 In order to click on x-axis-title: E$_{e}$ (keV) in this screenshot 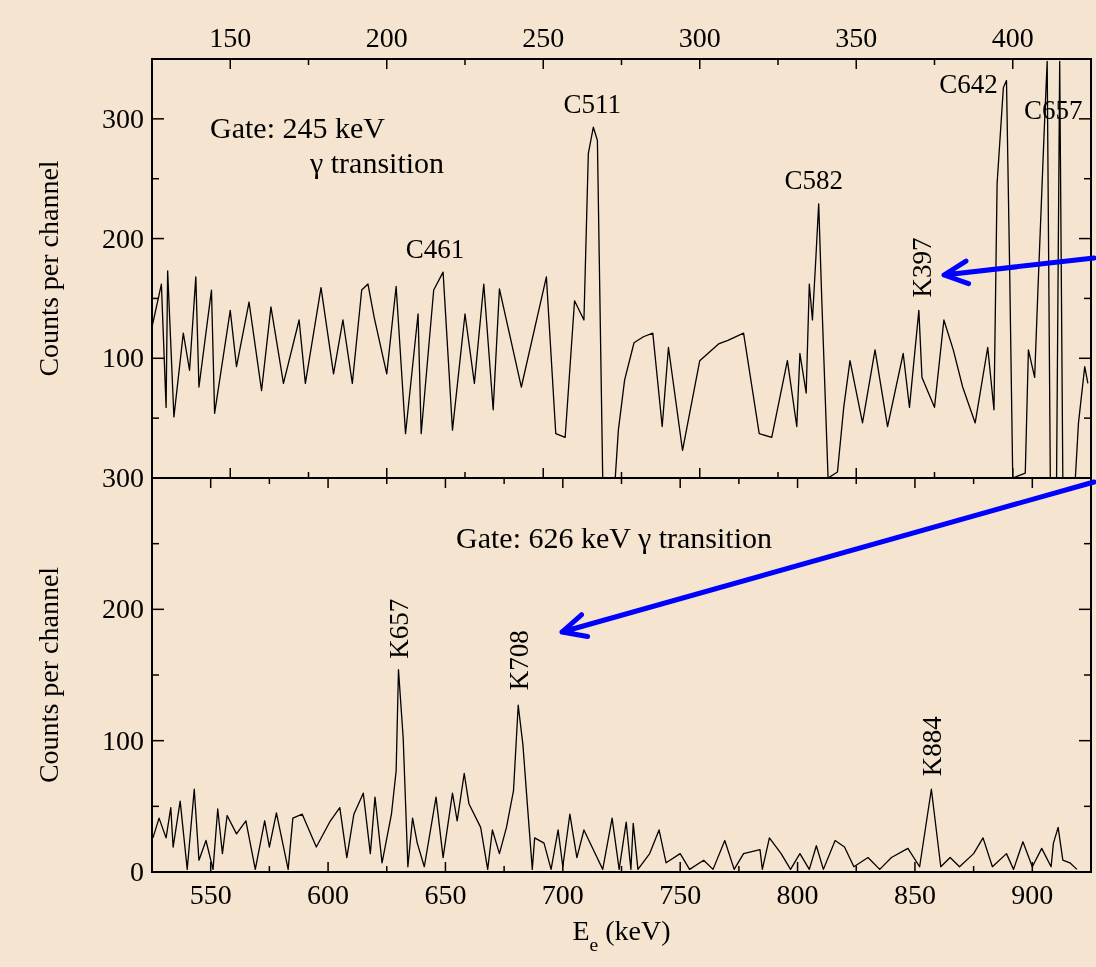, I will do `click(621, 935)`.